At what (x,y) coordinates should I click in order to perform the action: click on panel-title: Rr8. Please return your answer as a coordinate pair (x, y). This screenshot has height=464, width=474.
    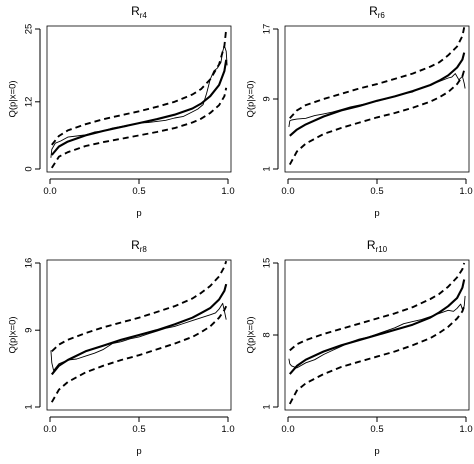
    Looking at the image, I should click on (139, 246).